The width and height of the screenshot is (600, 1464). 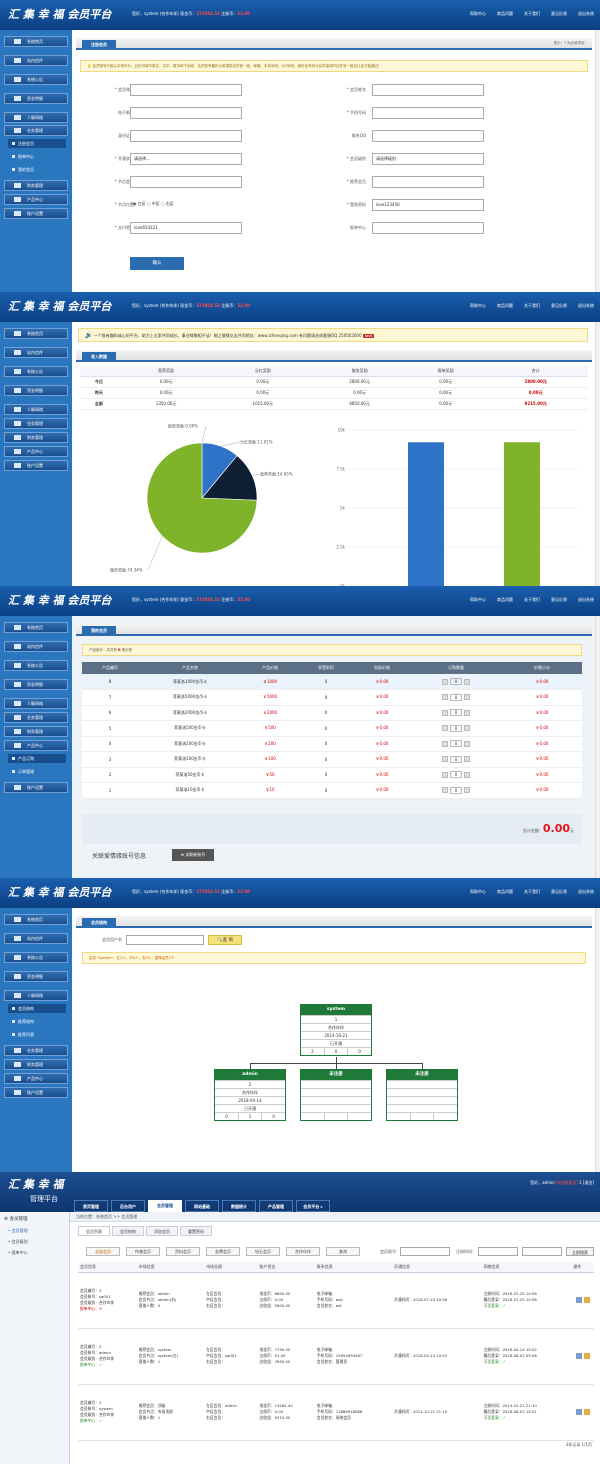 What do you see at coordinates (183, 1251) in the screenshot?
I see `admin-filter-2: 资料会员` at bounding box center [183, 1251].